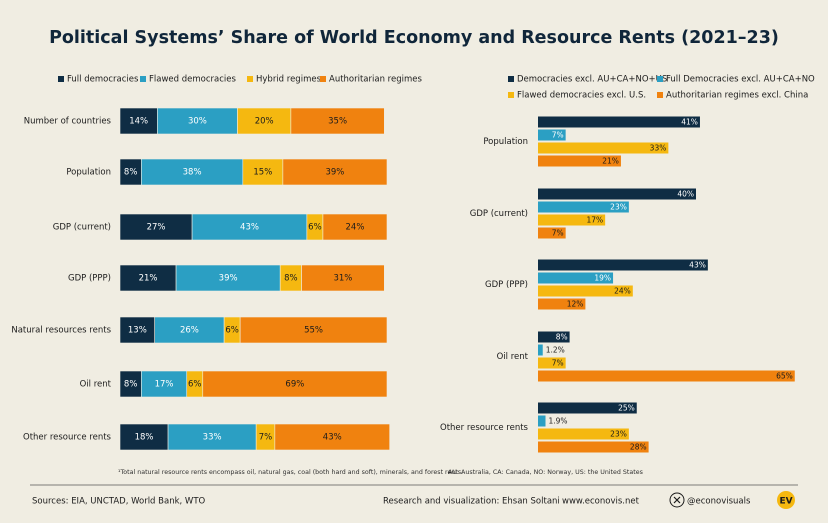 The width and height of the screenshot is (828, 523). I want to click on value-label: 38%, so click(192, 173).